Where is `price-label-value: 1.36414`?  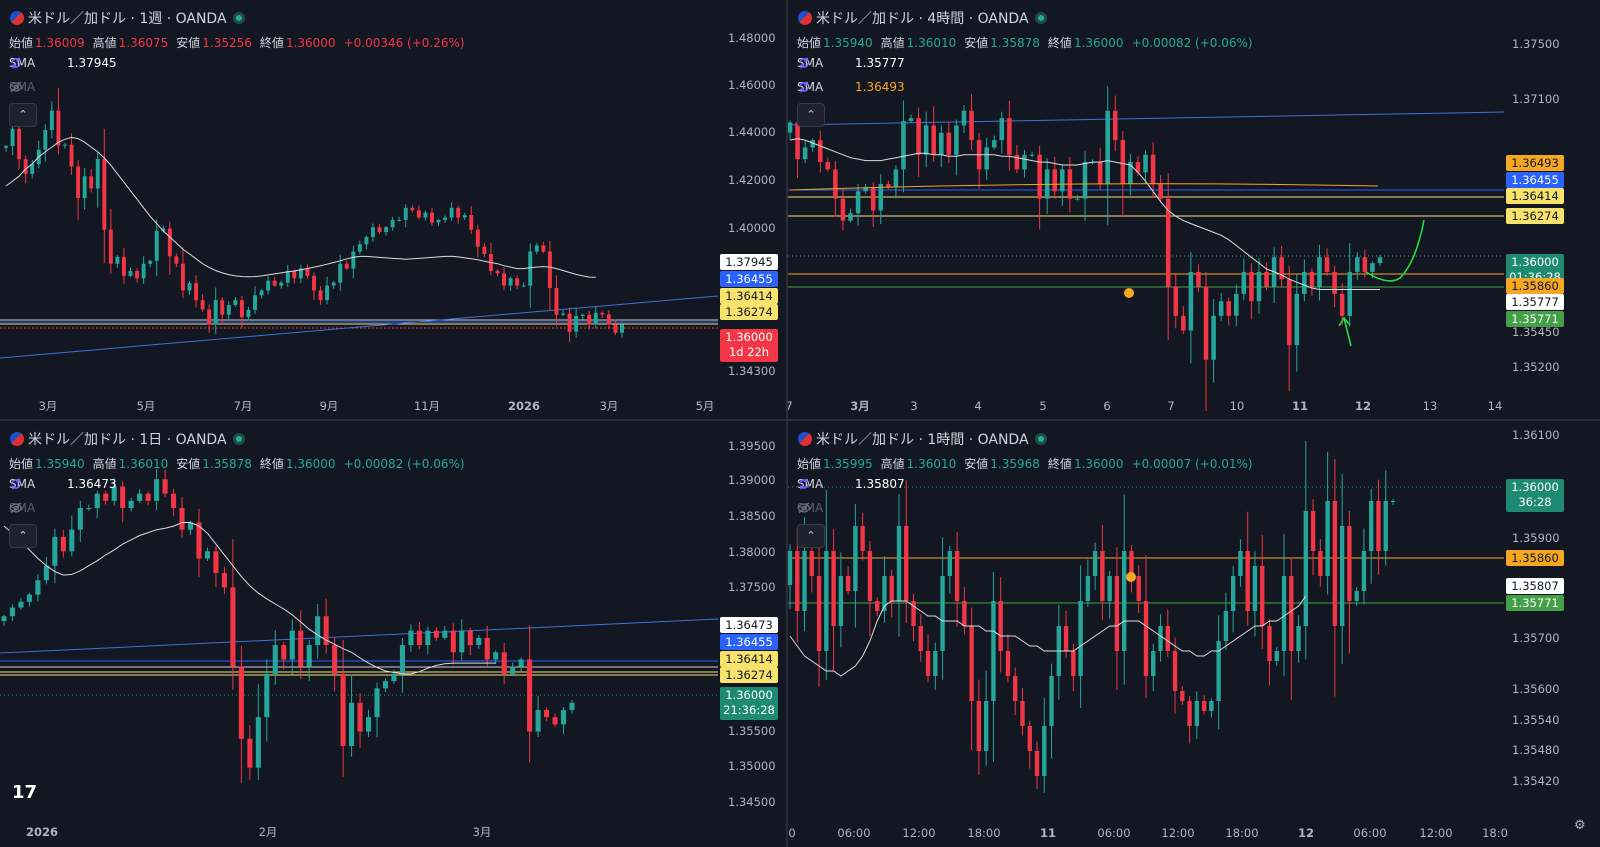 price-label-value: 1.36414 is located at coordinates (749, 296).